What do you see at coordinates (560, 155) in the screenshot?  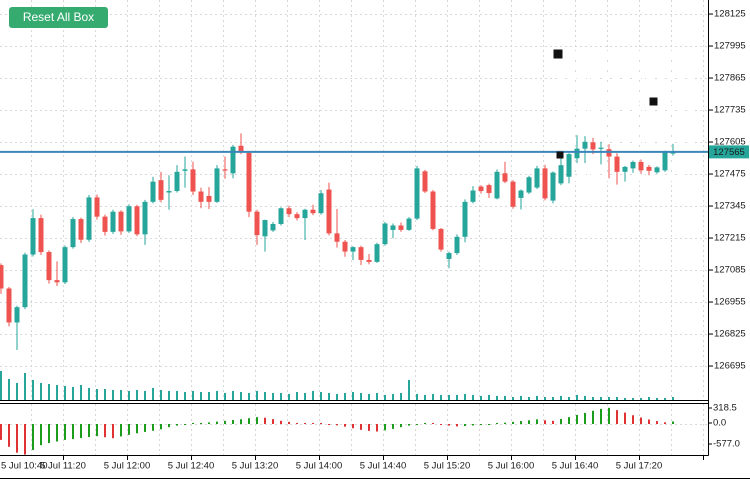 I see `box-handle-entry` at bounding box center [560, 155].